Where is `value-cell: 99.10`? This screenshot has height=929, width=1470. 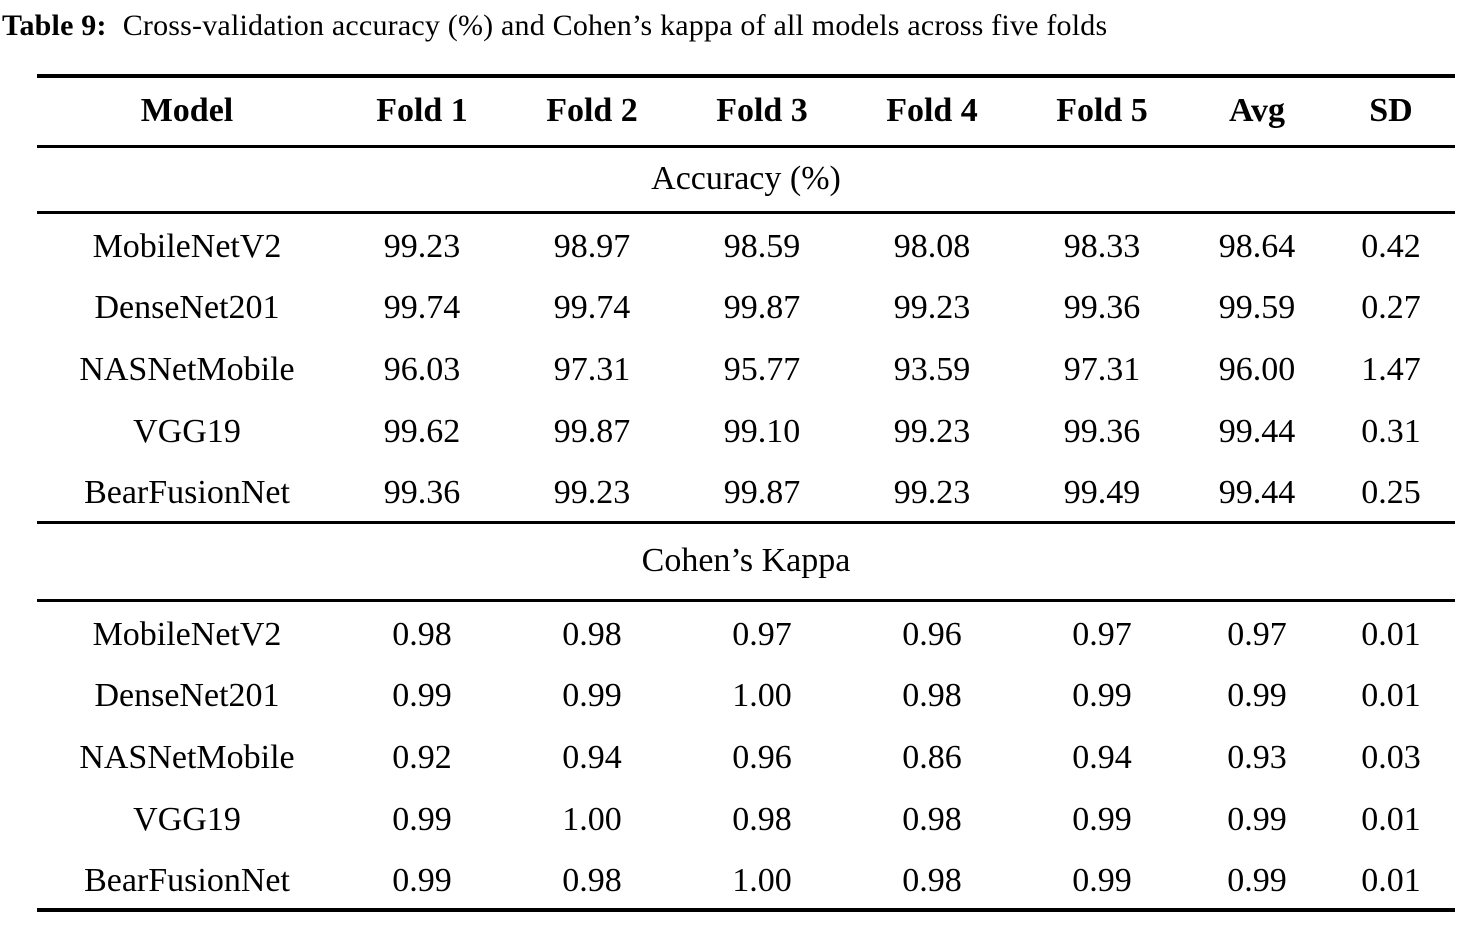 value-cell: 99.10 is located at coordinates (762, 431).